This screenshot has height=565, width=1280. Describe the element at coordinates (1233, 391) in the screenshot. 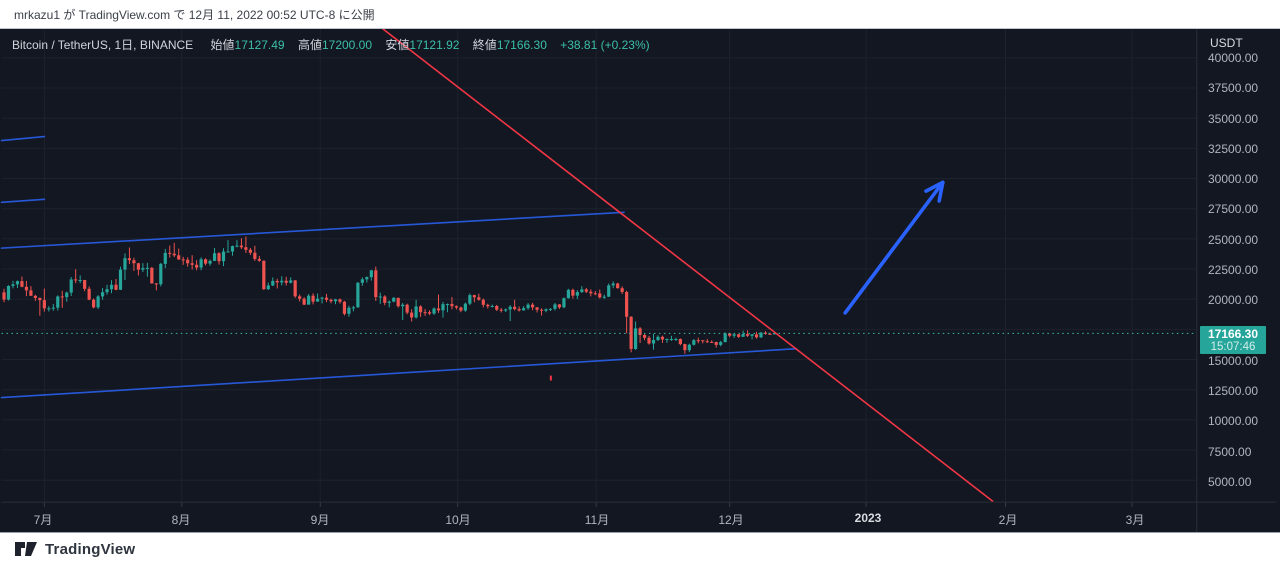

I see `price-tick-label: 12500.00` at that location.